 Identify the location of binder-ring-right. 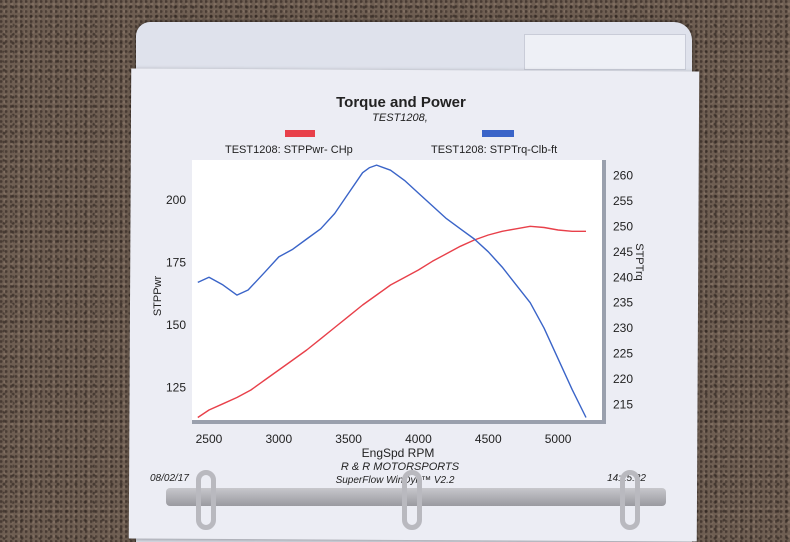
(630, 500).